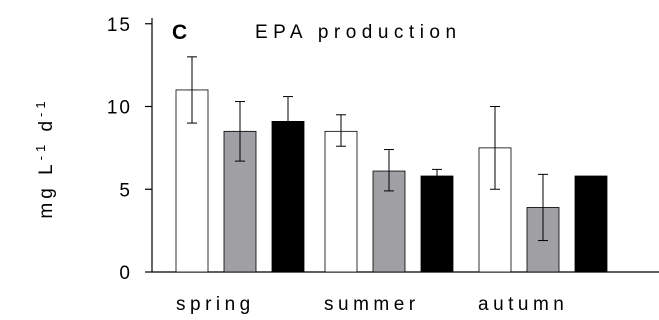 The width and height of the screenshot is (659, 320). Describe the element at coordinates (358, 32) in the screenshot. I see `chart-title: EPA production` at that location.